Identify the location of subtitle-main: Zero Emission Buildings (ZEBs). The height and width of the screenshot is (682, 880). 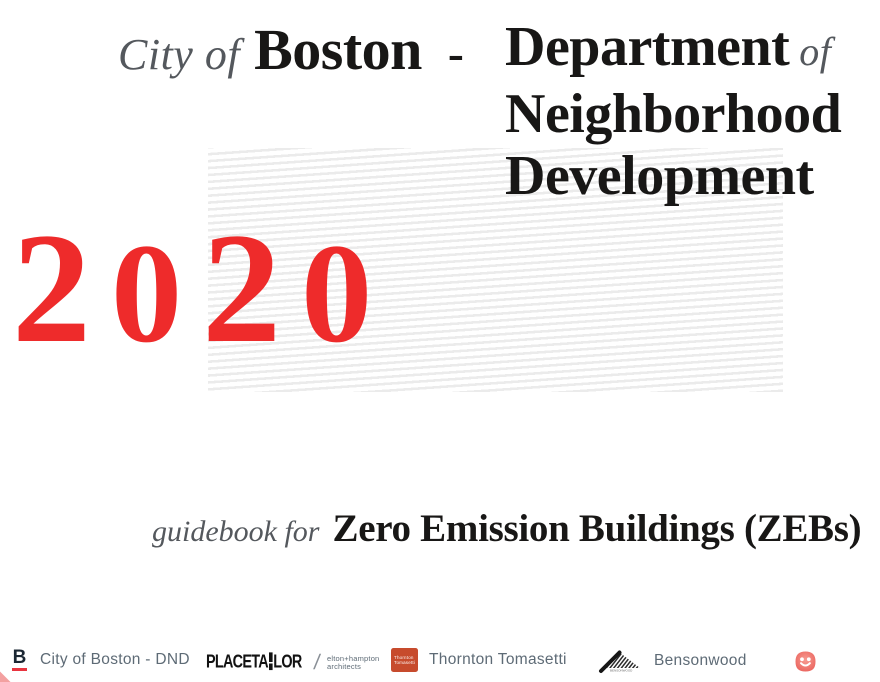
(597, 528).